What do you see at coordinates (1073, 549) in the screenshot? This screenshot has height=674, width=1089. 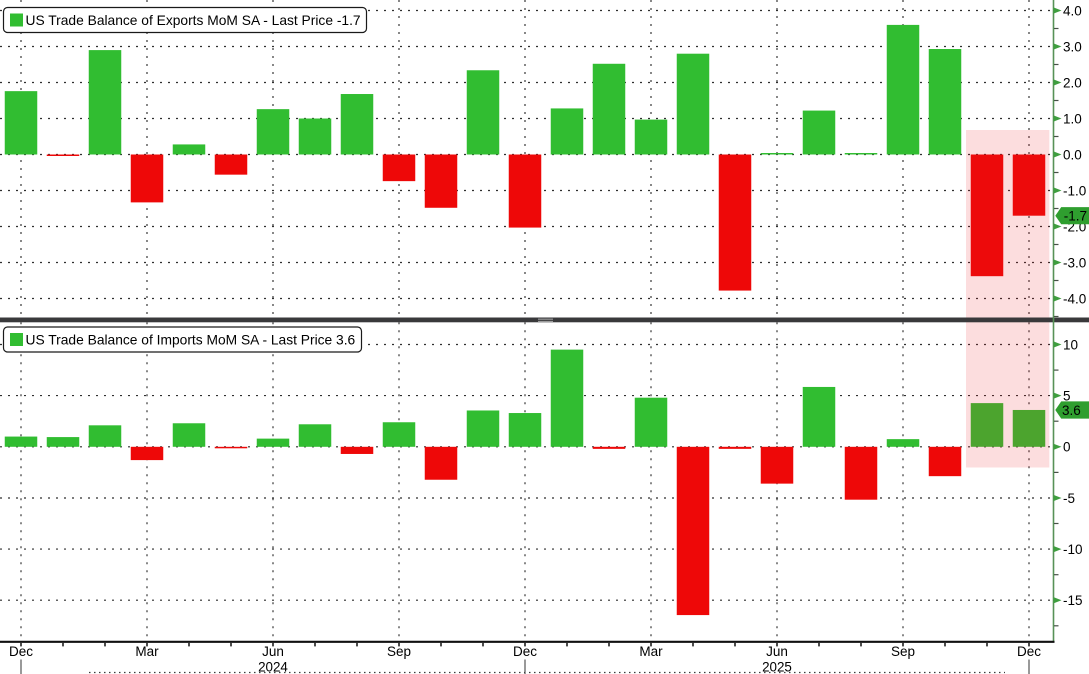 I see `svg-text: -10` at bounding box center [1073, 549].